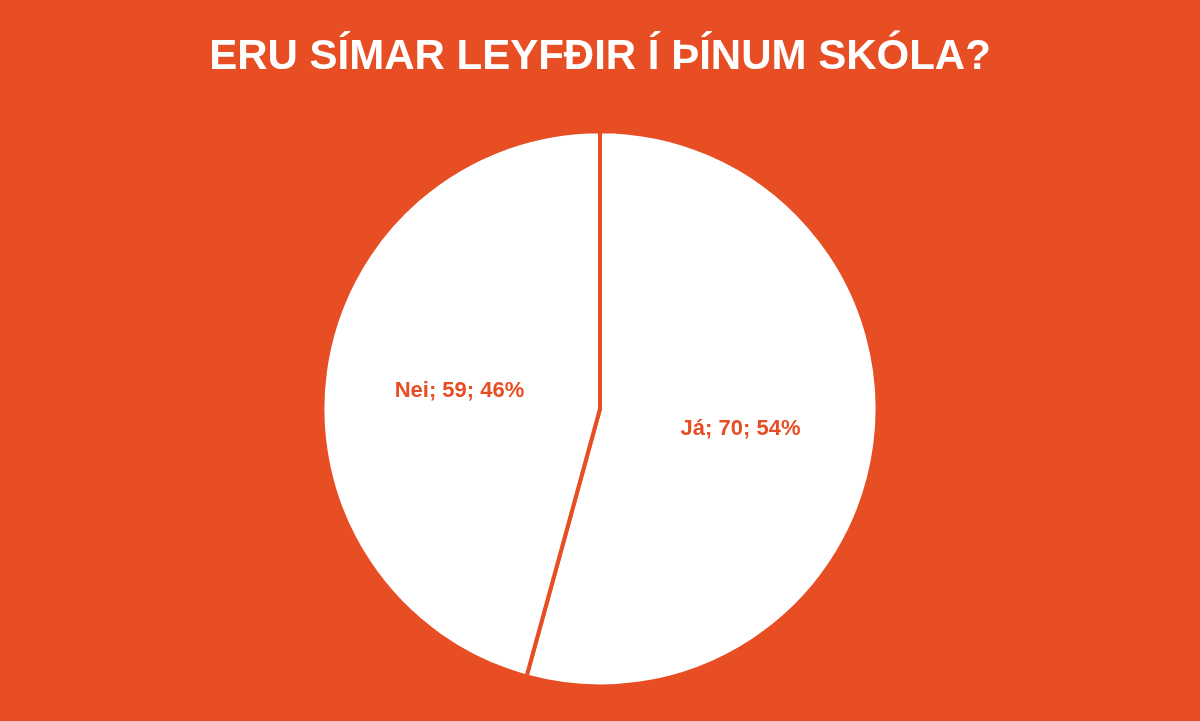 This screenshot has width=1200, height=721. Describe the element at coordinates (693, 428) in the screenshot. I see `slice-label: Já` at that location.